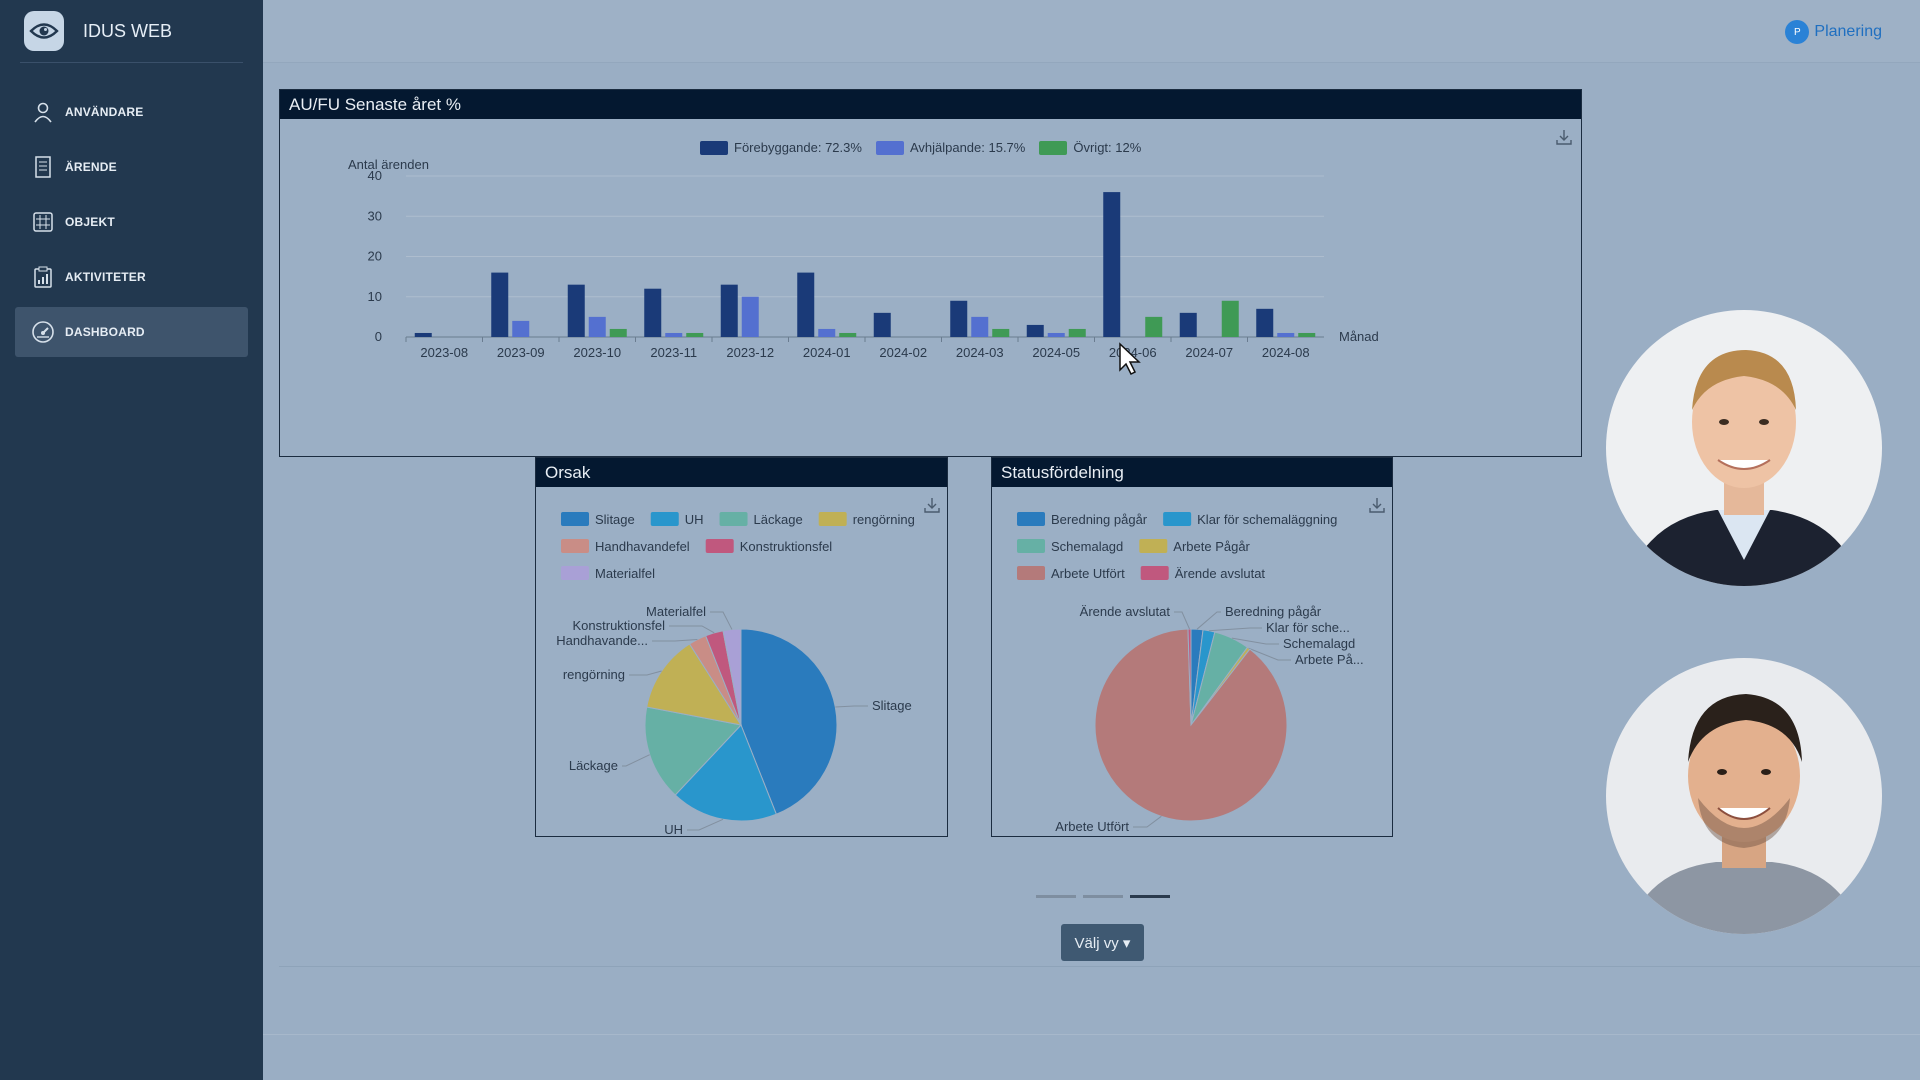  I want to click on sidebar-item-dashboard: DASHBOARD, so click(131, 332).